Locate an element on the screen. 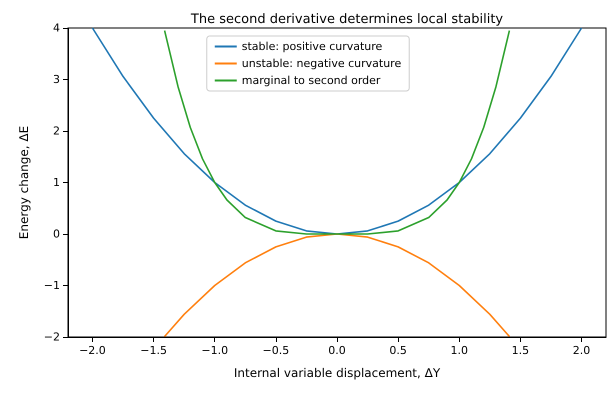 The image size is (616, 395). x-tick-label: 0.5 is located at coordinates (398, 350).